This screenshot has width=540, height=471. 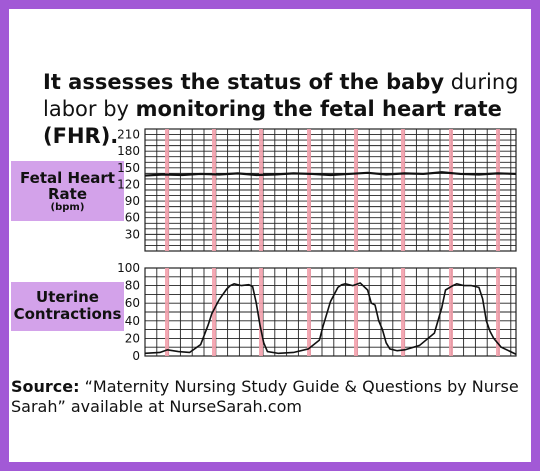 What do you see at coordinates (67, 207) in the screenshot?
I see `fhr-label-unit: (bpm)` at bounding box center [67, 207].